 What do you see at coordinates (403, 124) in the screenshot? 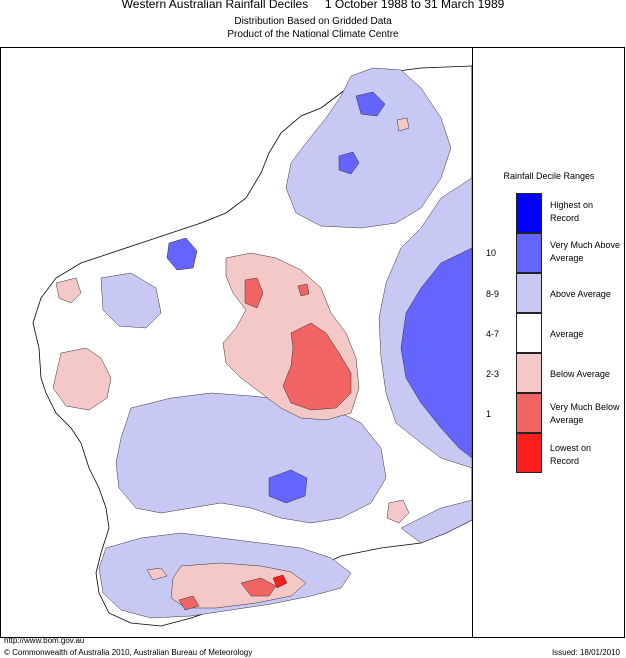
I see `below-average-region-north` at bounding box center [403, 124].